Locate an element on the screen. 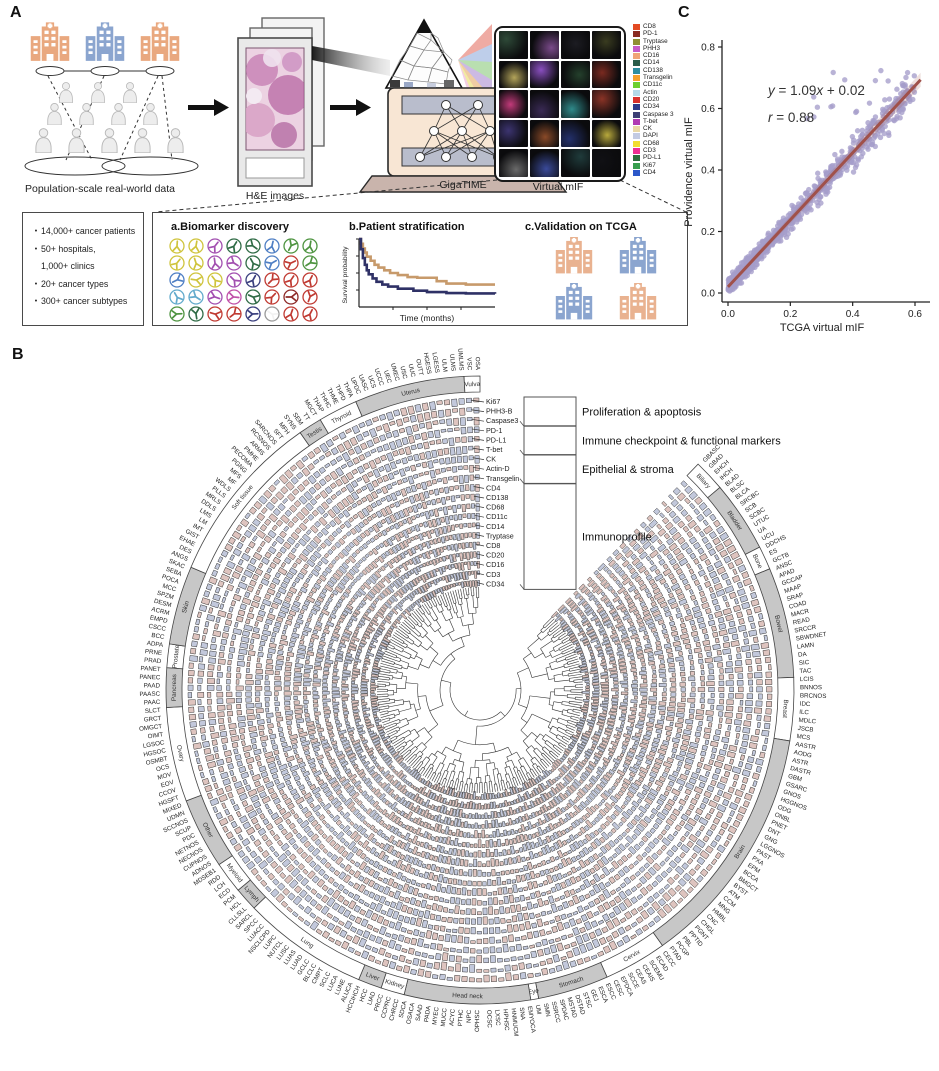 This screenshot has width=939, height=1071. ring-marker-label: T-bet is located at coordinates (494, 449).